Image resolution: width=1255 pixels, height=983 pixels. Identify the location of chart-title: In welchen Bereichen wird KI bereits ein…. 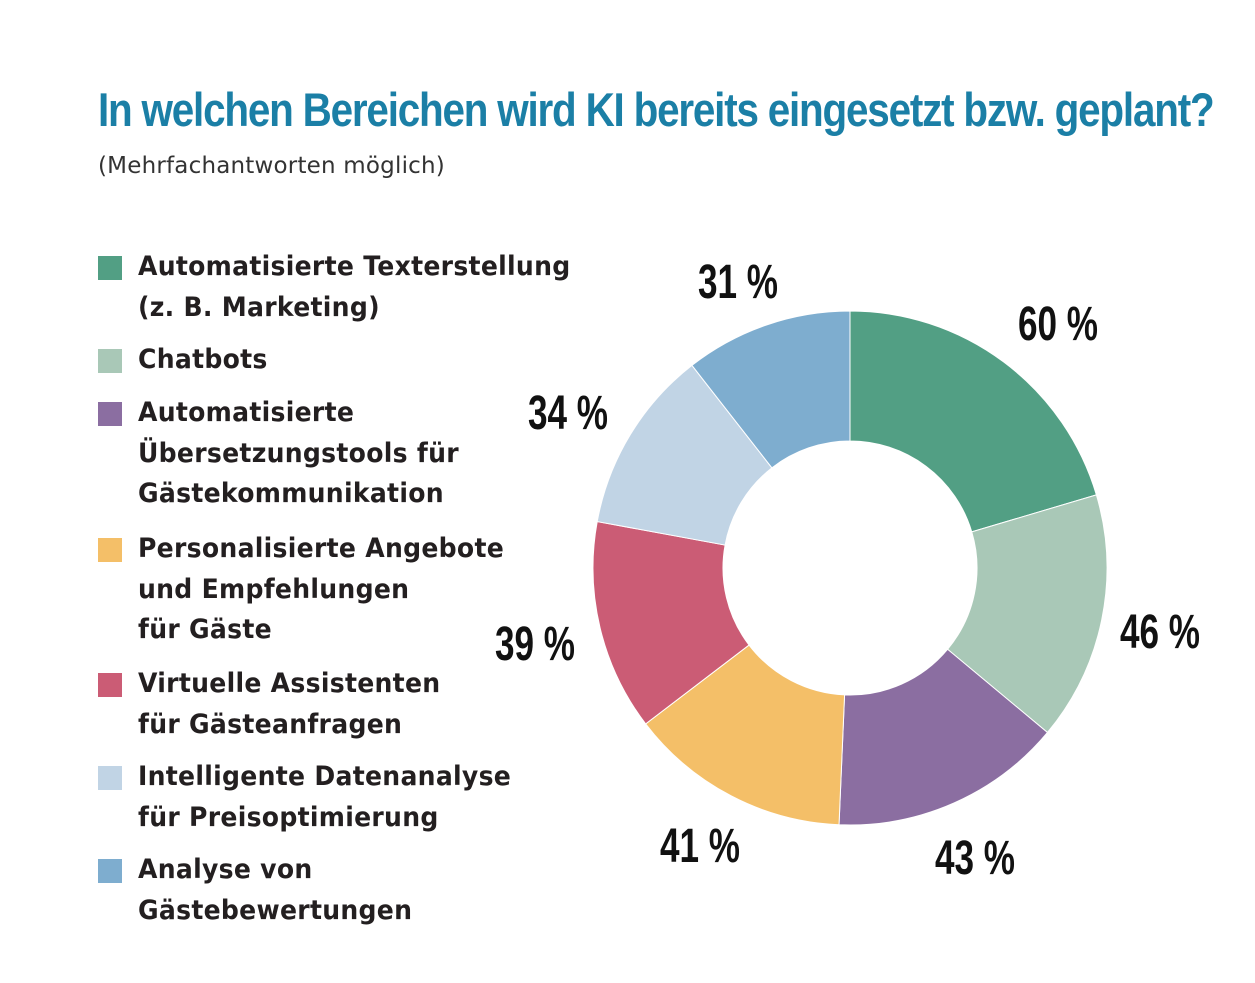
(656, 109).